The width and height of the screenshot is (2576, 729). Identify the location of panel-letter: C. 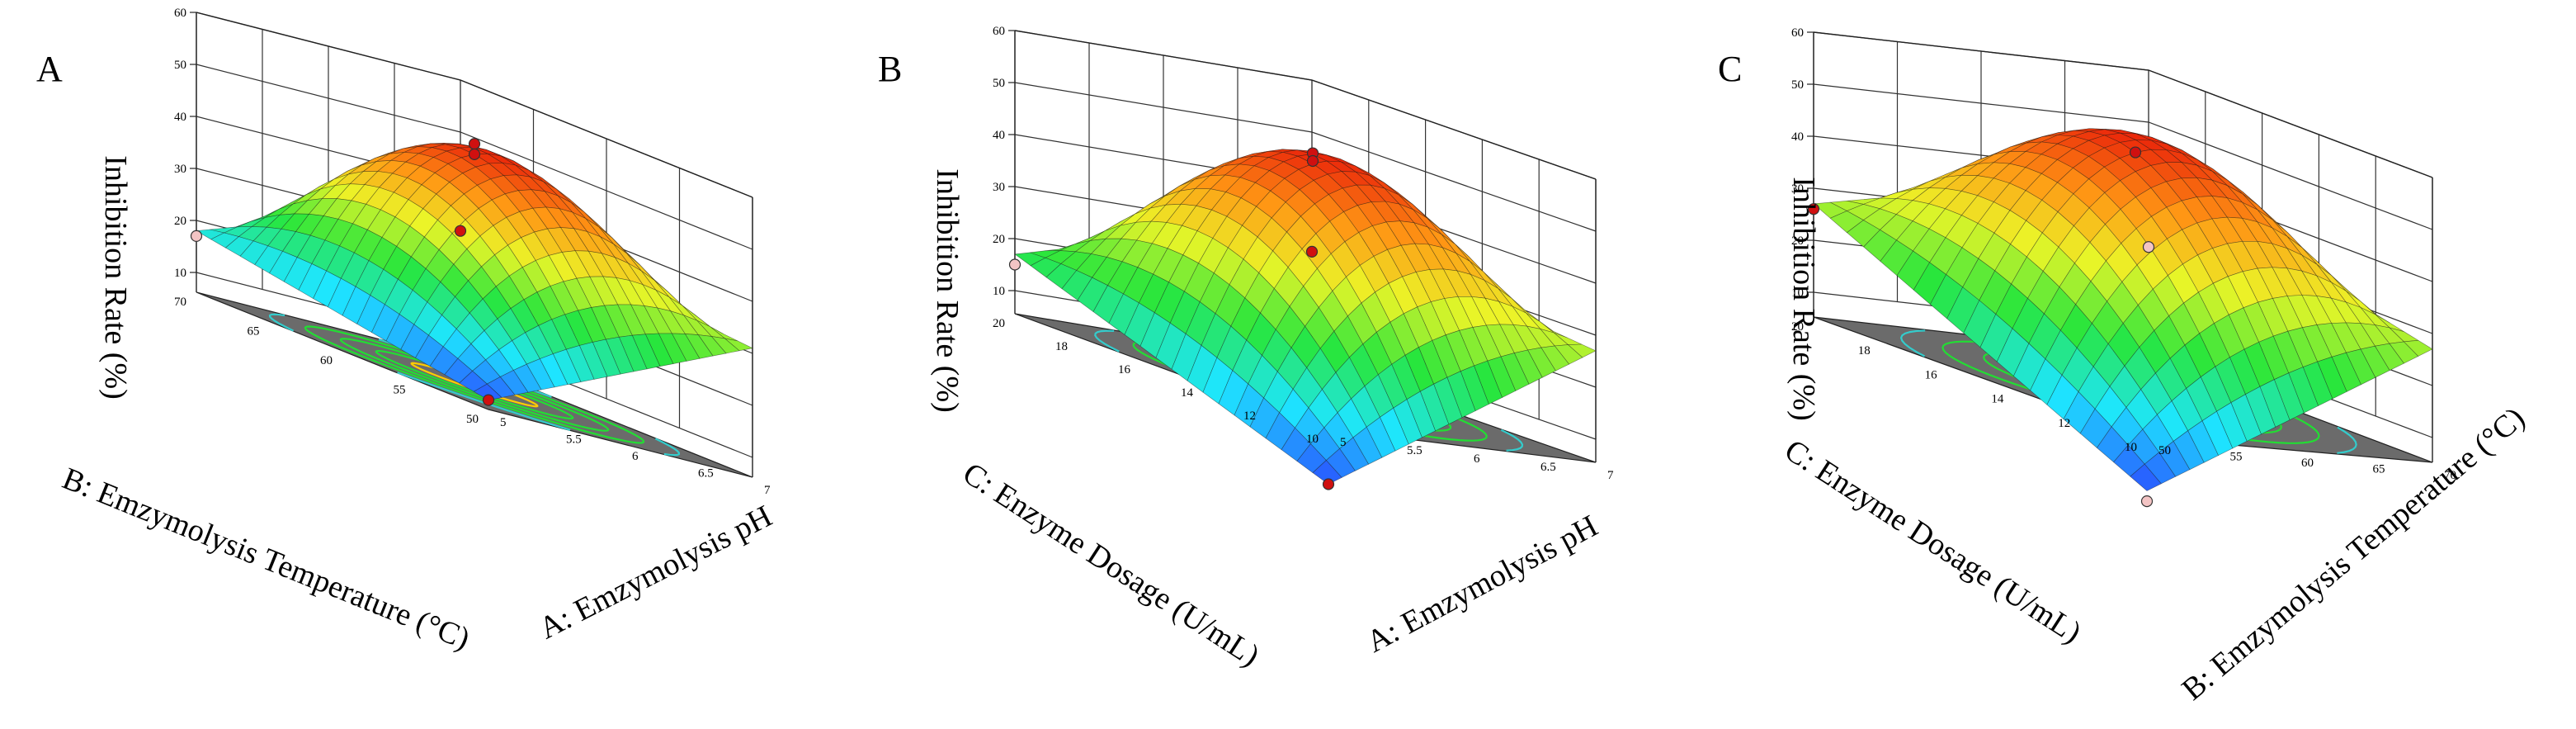
(1730, 69).